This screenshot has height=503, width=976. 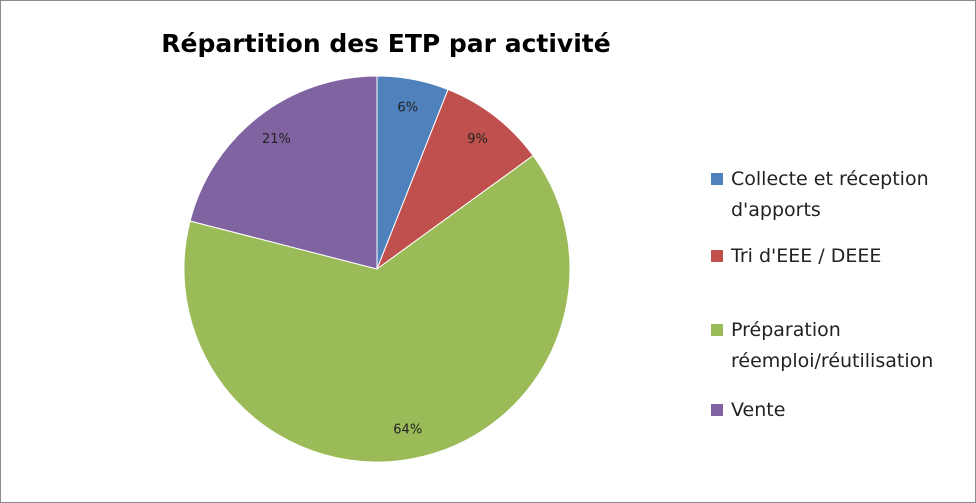 I want to click on legend-label: Collecte et réception d'apports, so click(x=830, y=194).